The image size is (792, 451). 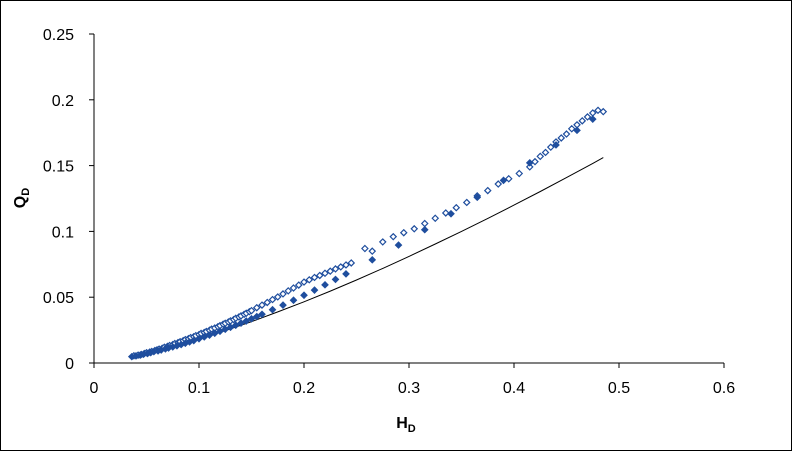 I want to click on y-tick-label: 0.25, so click(x=58, y=35).